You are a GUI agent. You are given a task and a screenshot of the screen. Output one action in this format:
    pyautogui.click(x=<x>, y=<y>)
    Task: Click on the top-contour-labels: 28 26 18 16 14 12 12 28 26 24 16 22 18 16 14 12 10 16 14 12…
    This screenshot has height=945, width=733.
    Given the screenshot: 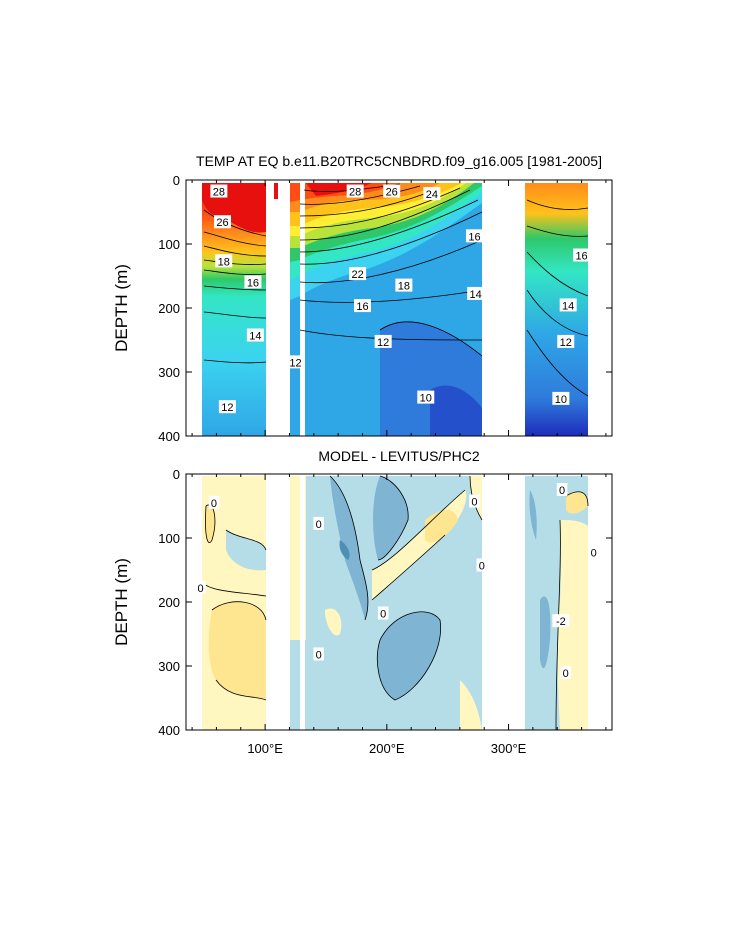 What is the action you would take?
    pyautogui.click(x=400, y=299)
    